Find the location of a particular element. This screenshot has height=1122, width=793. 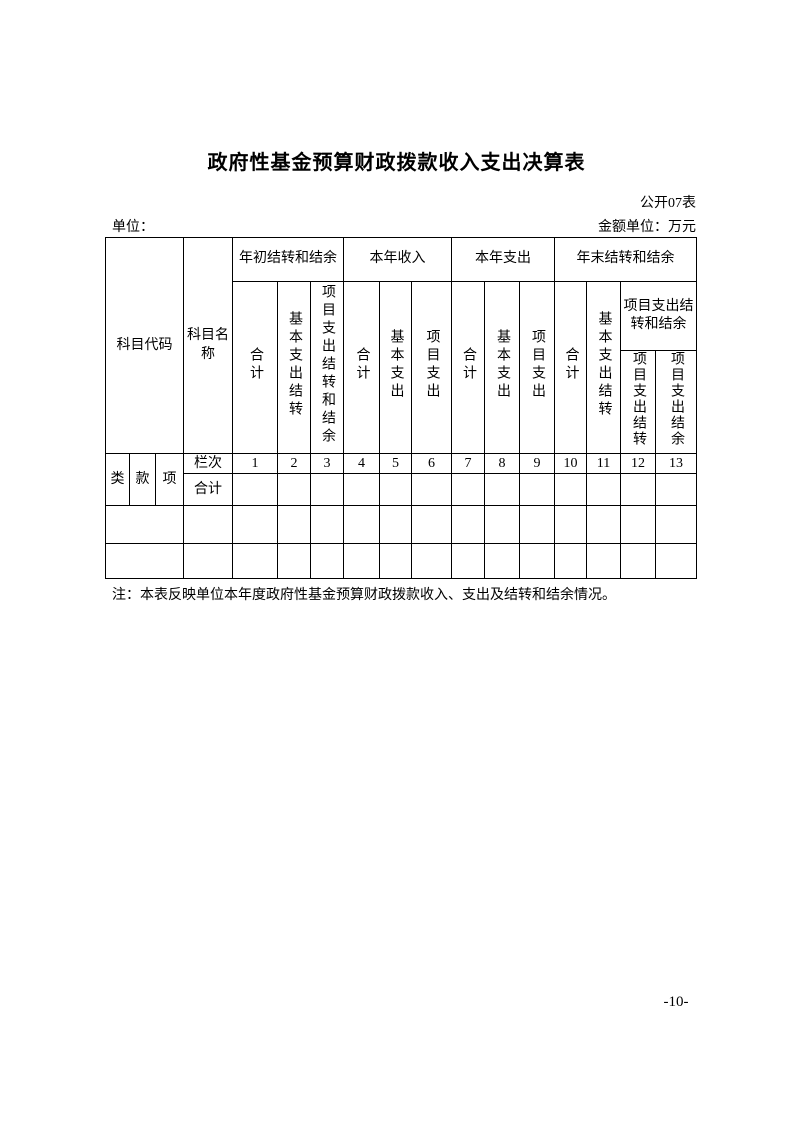

subgroup-end-project-carryover: 项目支出结转和结余 is located at coordinates (658, 316).